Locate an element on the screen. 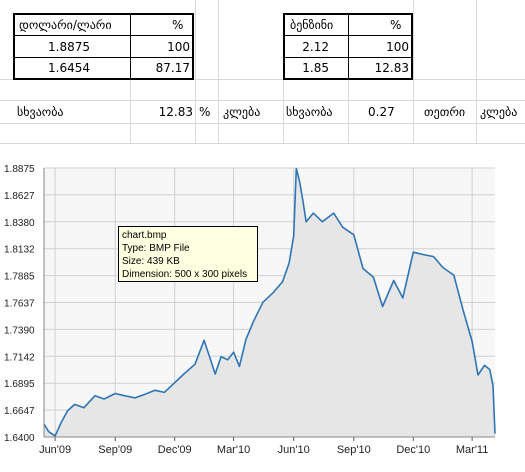 The image size is (525, 472). row5-difference-value: 12.83 is located at coordinates (175, 112).